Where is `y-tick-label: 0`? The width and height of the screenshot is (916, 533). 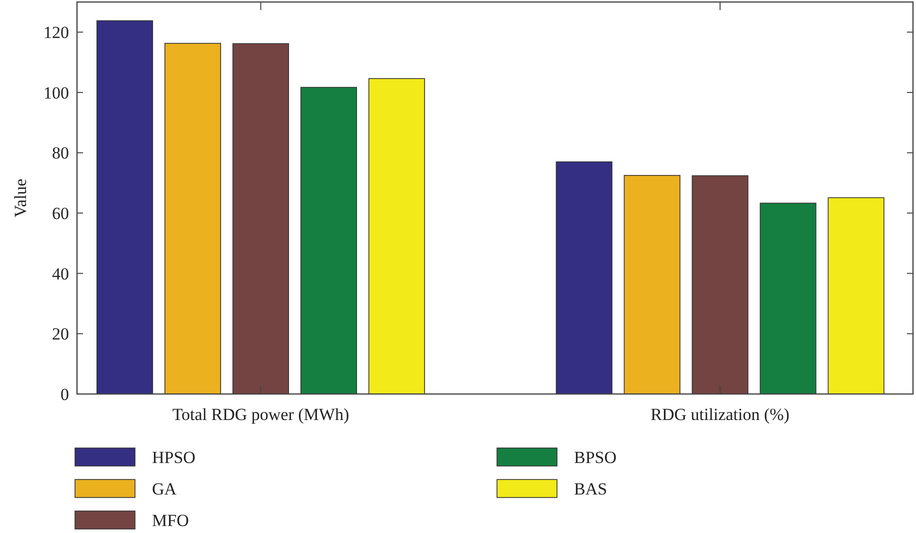
y-tick-label: 0 is located at coordinates (64, 394).